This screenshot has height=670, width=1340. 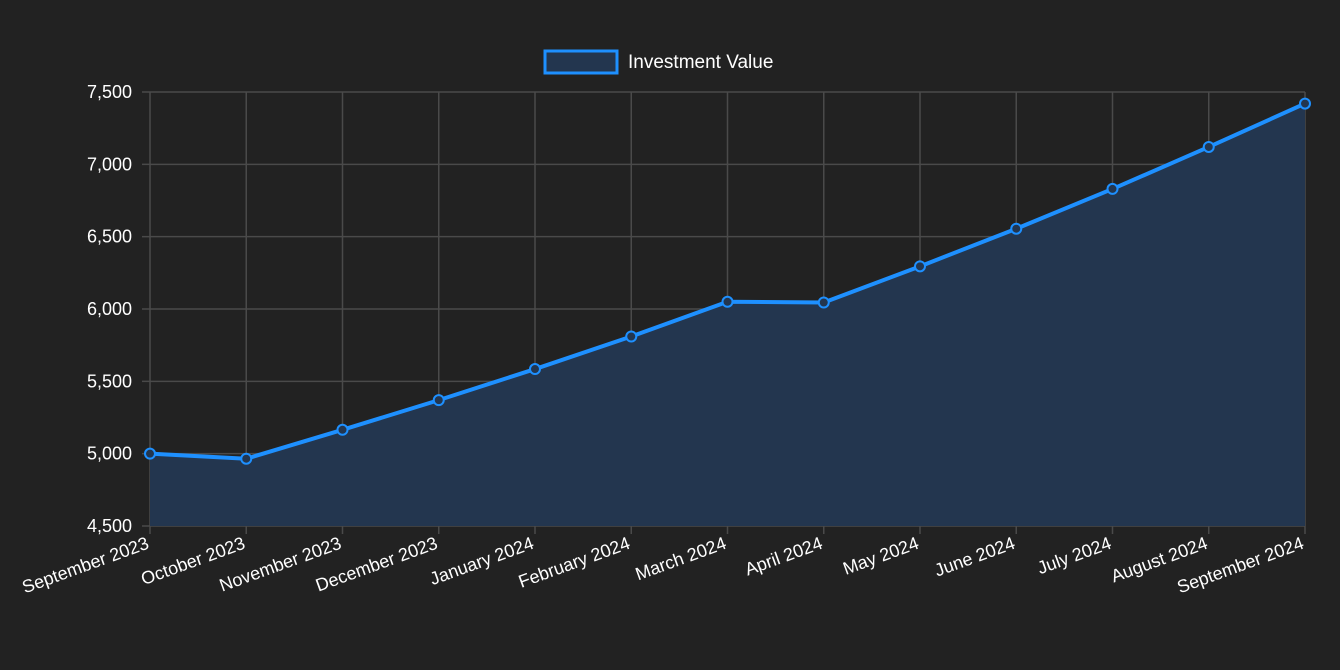 What do you see at coordinates (700, 62) in the screenshot?
I see `legend-label: Investment Value` at bounding box center [700, 62].